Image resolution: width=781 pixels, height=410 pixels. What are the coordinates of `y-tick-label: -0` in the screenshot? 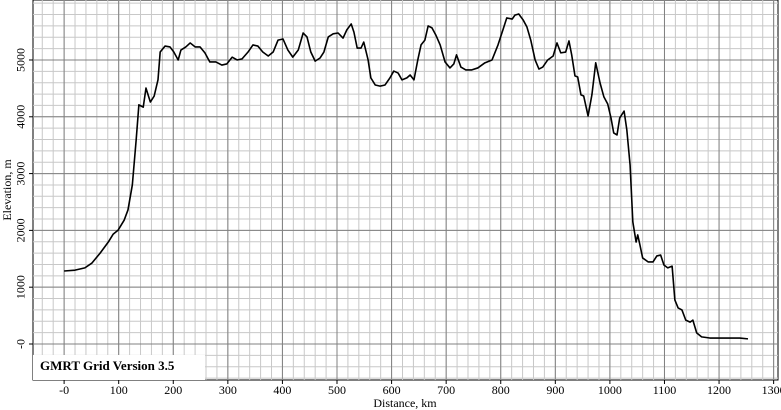 It's located at (21, 344).